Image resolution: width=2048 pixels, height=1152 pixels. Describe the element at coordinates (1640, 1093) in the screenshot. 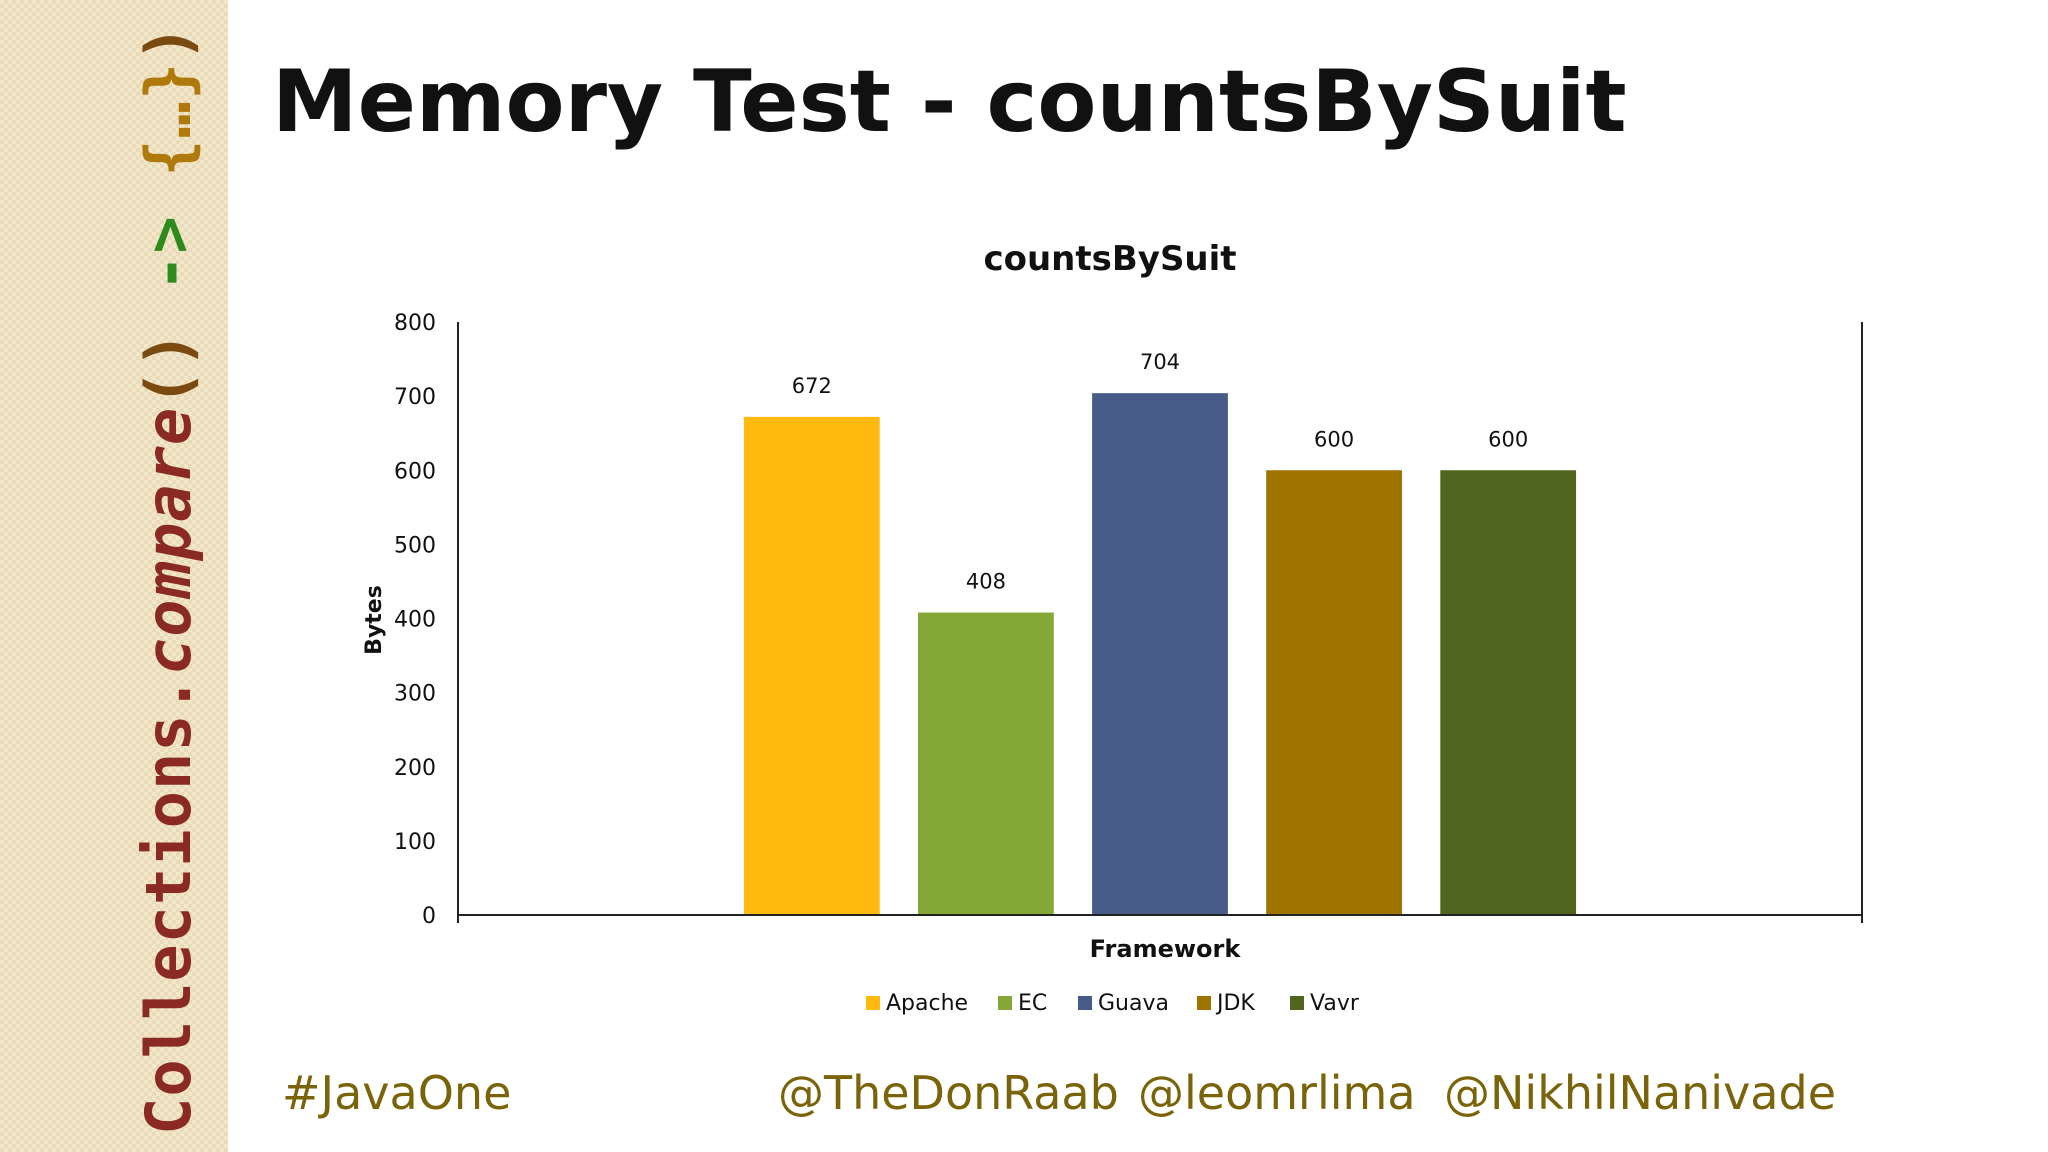

I see `footer-handle-nikhilnanivade: @NikhilNanivade` at that location.